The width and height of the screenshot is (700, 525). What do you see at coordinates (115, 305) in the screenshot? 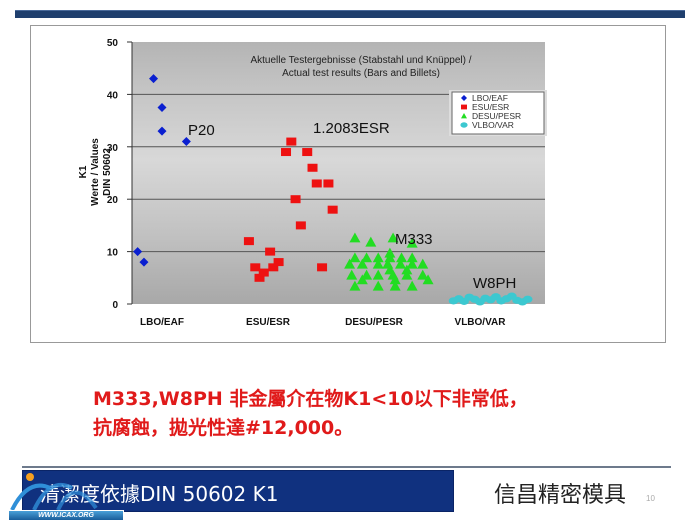
I see `y-tick-label: 0` at bounding box center [115, 305].